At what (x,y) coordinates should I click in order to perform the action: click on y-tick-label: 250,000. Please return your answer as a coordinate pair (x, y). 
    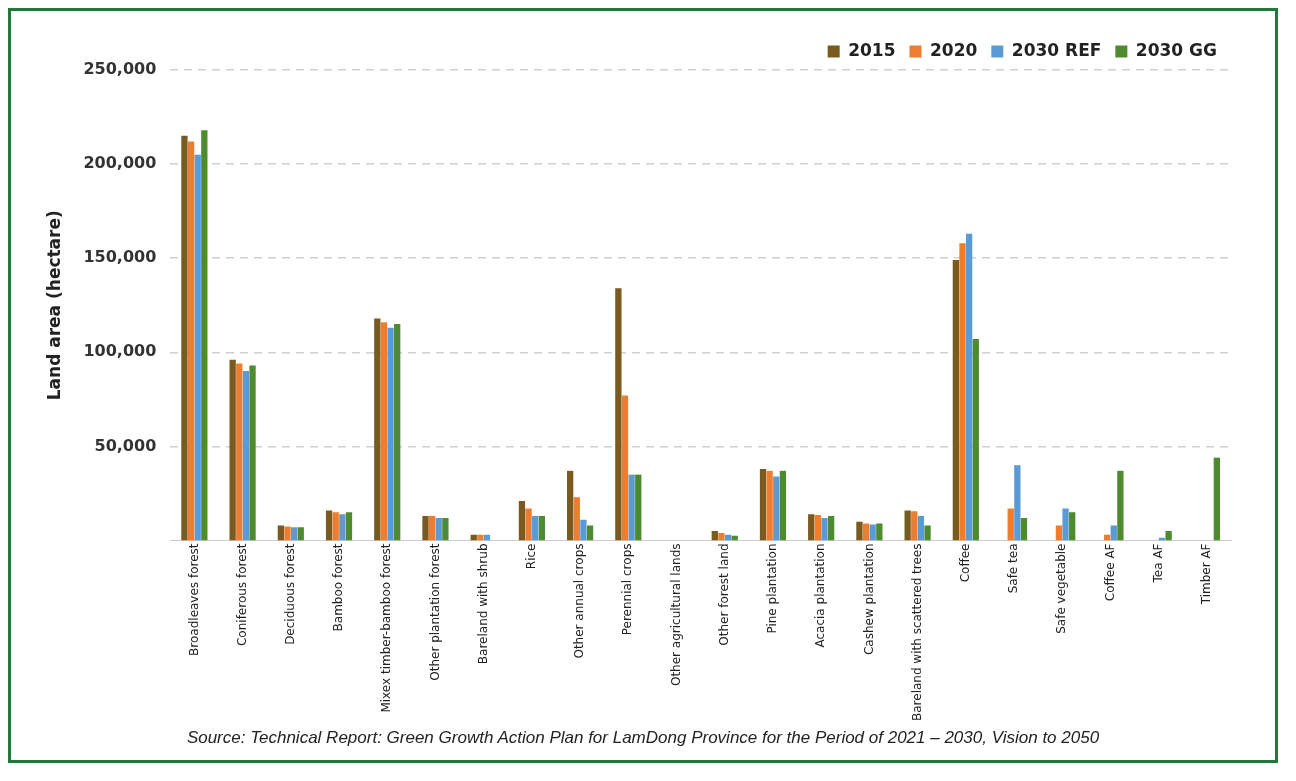
    Looking at the image, I should click on (120, 69).